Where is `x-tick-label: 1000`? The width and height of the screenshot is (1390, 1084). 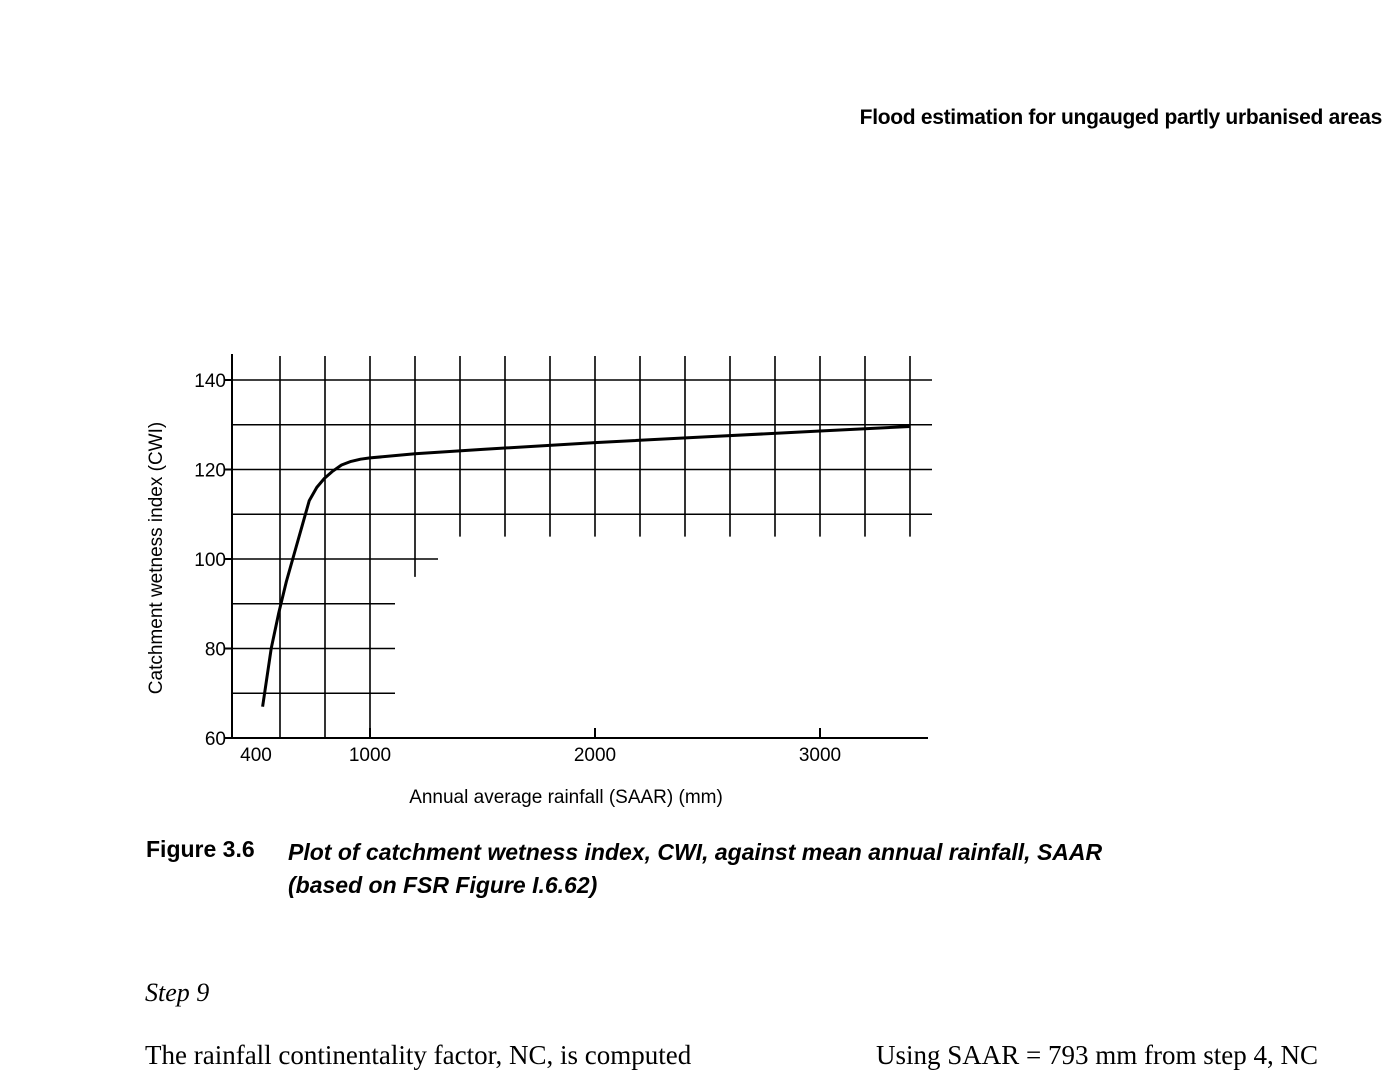 x-tick-label: 1000 is located at coordinates (370, 755).